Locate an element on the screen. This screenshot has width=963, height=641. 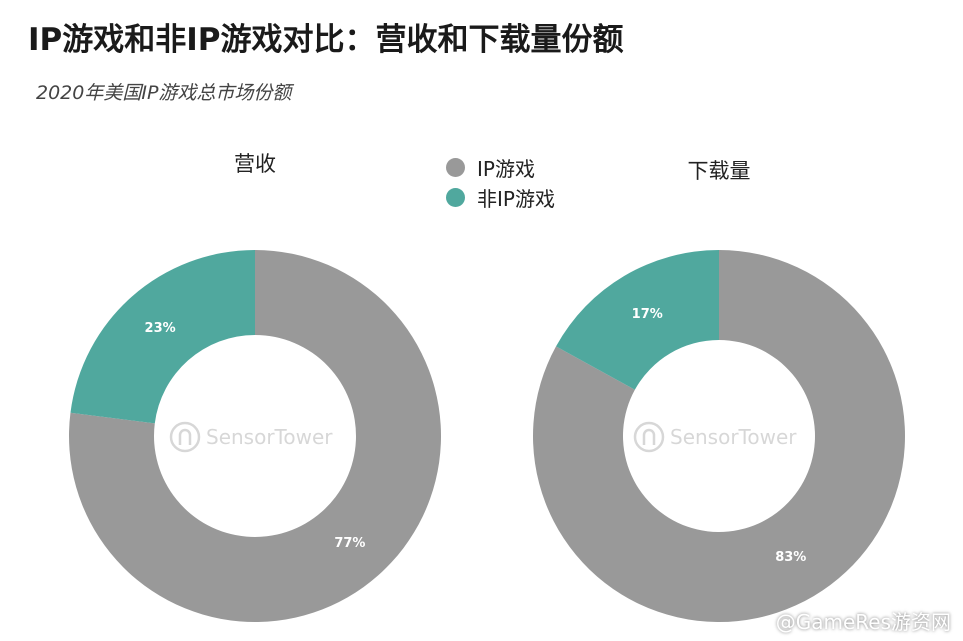
legend-item-non-ip-games: 非IP游戏 is located at coordinates (500, 197).